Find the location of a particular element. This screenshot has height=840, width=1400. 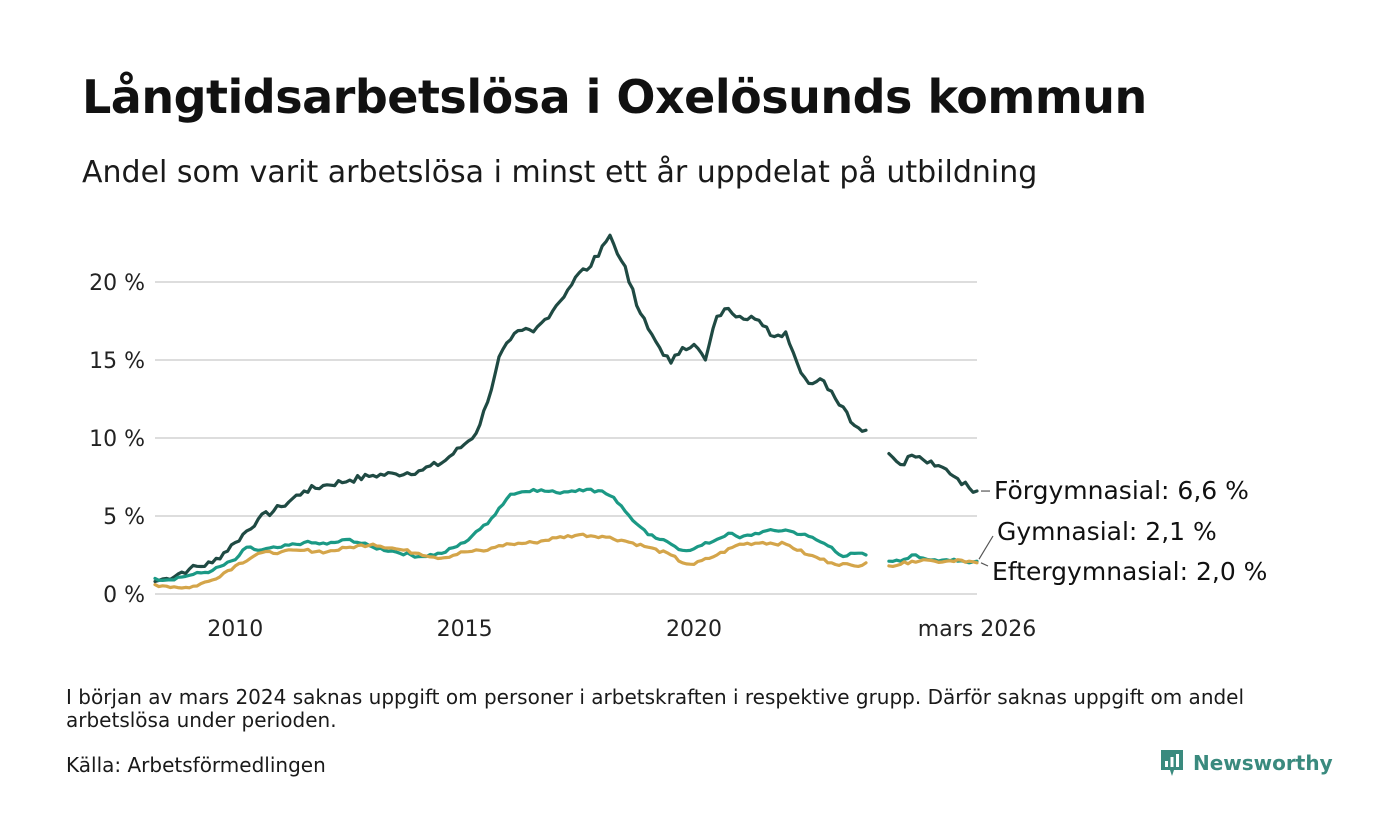

newsworthy-logo: Newsworthy is located at coordinates (1246, 763).